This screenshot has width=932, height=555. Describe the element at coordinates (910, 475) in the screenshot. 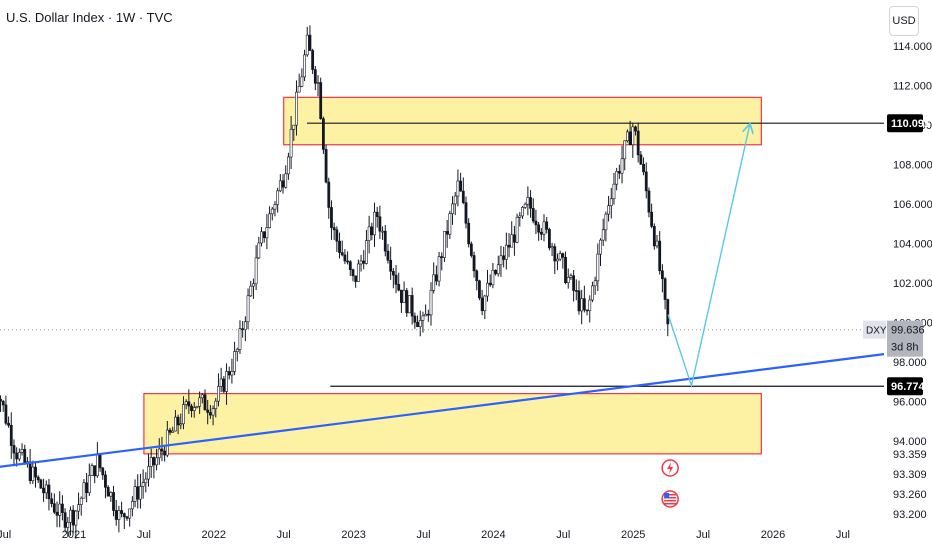

I see `y-tick-label-extra: 93.309` at that location.